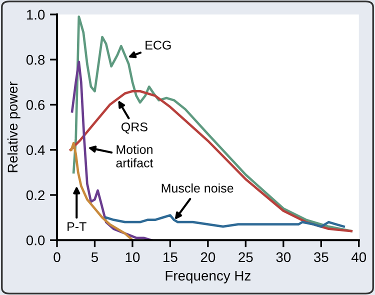  What do you see at coordinates (35, 150) in the screenshot?
I see `y-tick-label: 0.4` at bounding box center [35, 150].